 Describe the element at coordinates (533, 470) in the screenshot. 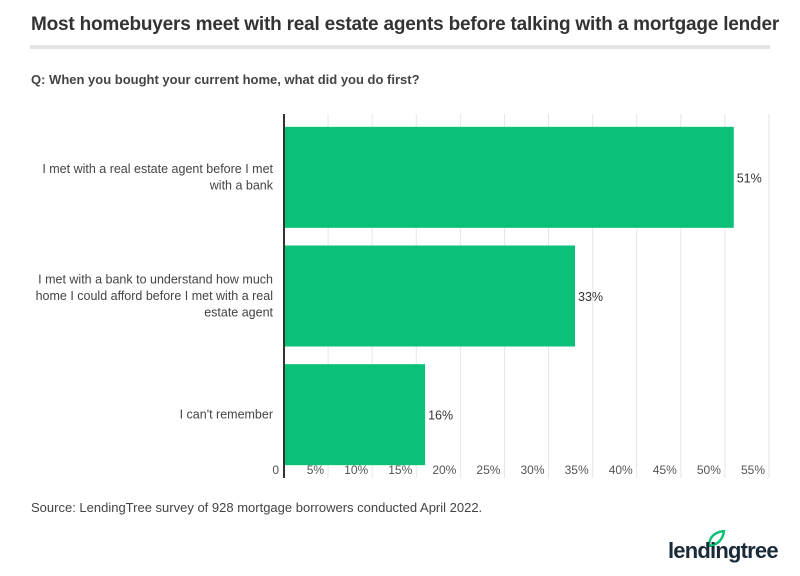

I see `x-tick-label: 30%` at that location.